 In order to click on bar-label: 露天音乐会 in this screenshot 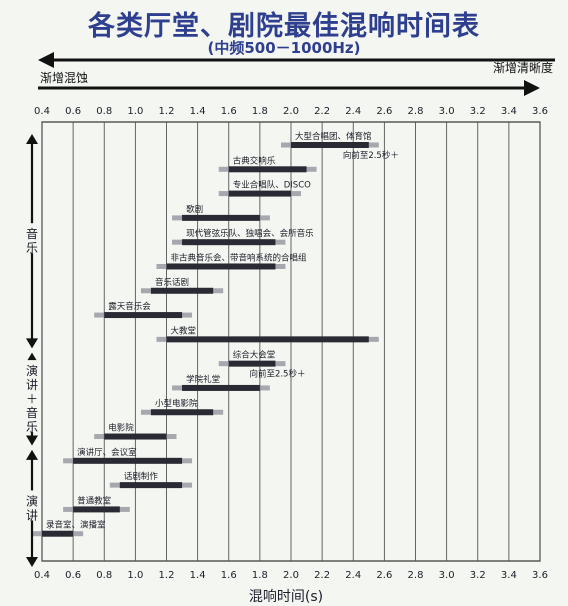, I will do `click(129, 306)`.